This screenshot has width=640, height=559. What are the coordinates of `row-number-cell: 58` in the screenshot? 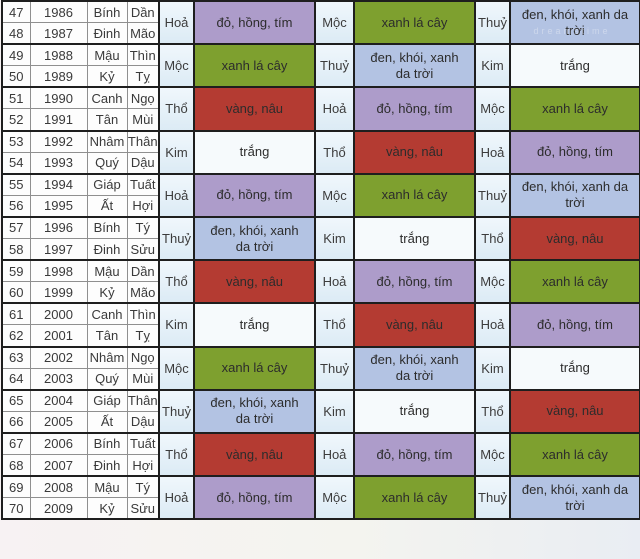 It's located at (16, 249).